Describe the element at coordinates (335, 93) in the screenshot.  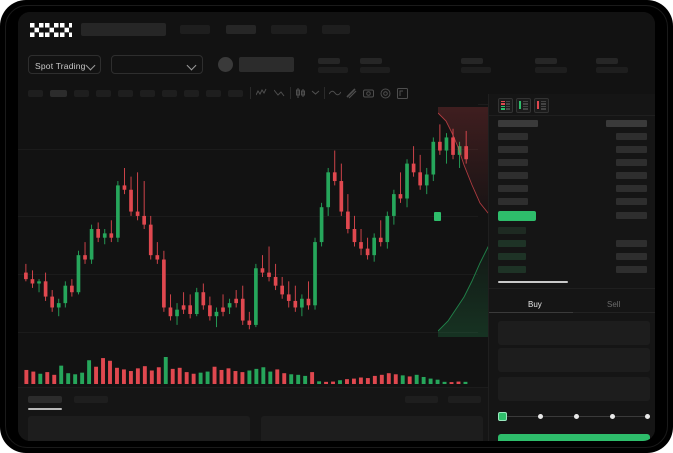
I see `wave-icon` at that location.